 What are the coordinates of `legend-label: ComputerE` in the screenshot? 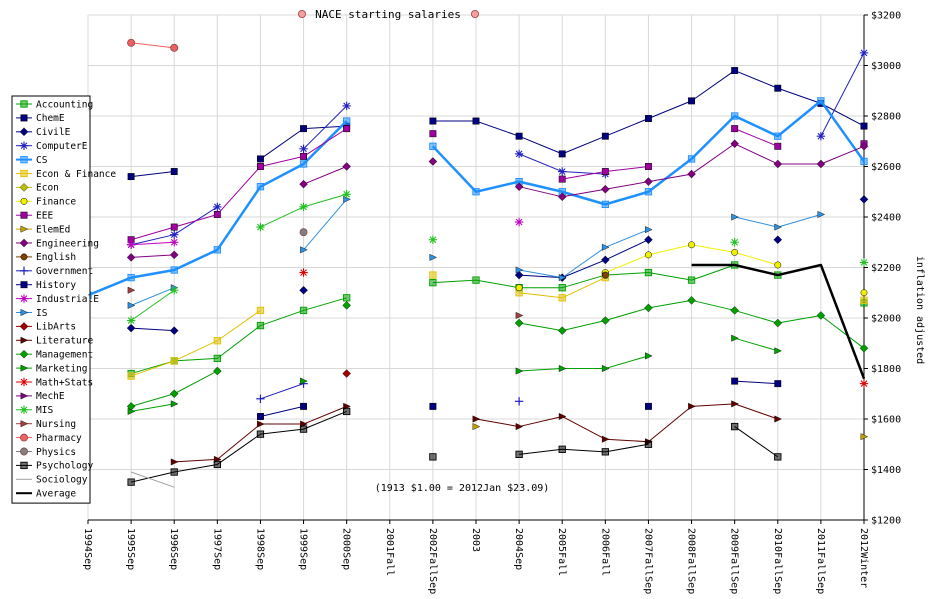 It's located at (62, 146).